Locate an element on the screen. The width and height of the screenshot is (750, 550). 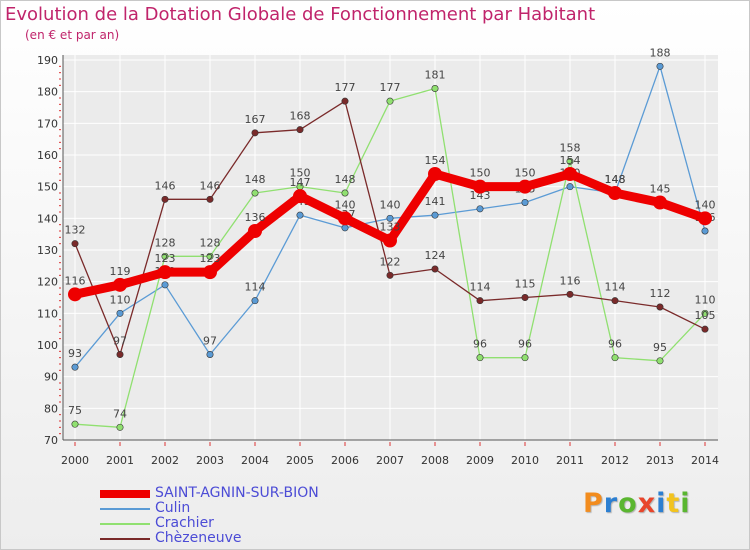
y-tick-label: 70 is located at coordinates (51, 440).